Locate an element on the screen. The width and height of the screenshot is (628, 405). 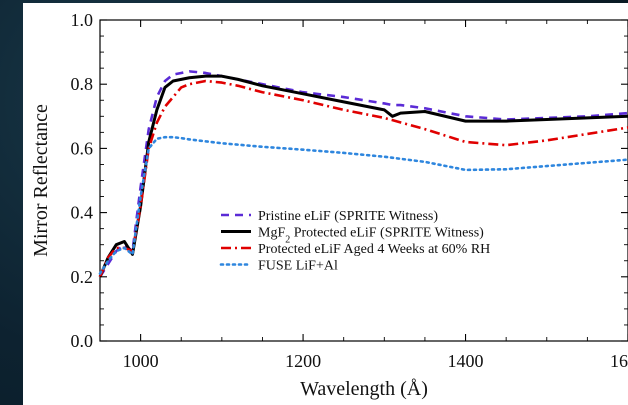
y-tick-label-5: 0.8 is located at coordinates (82, 84).